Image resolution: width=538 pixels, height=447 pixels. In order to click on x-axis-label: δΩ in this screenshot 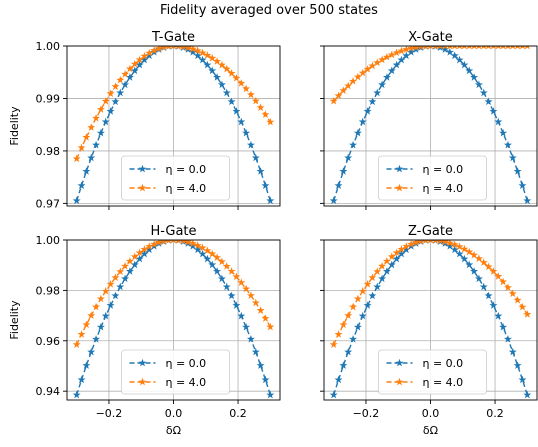, I will do `click(430, 430)`.